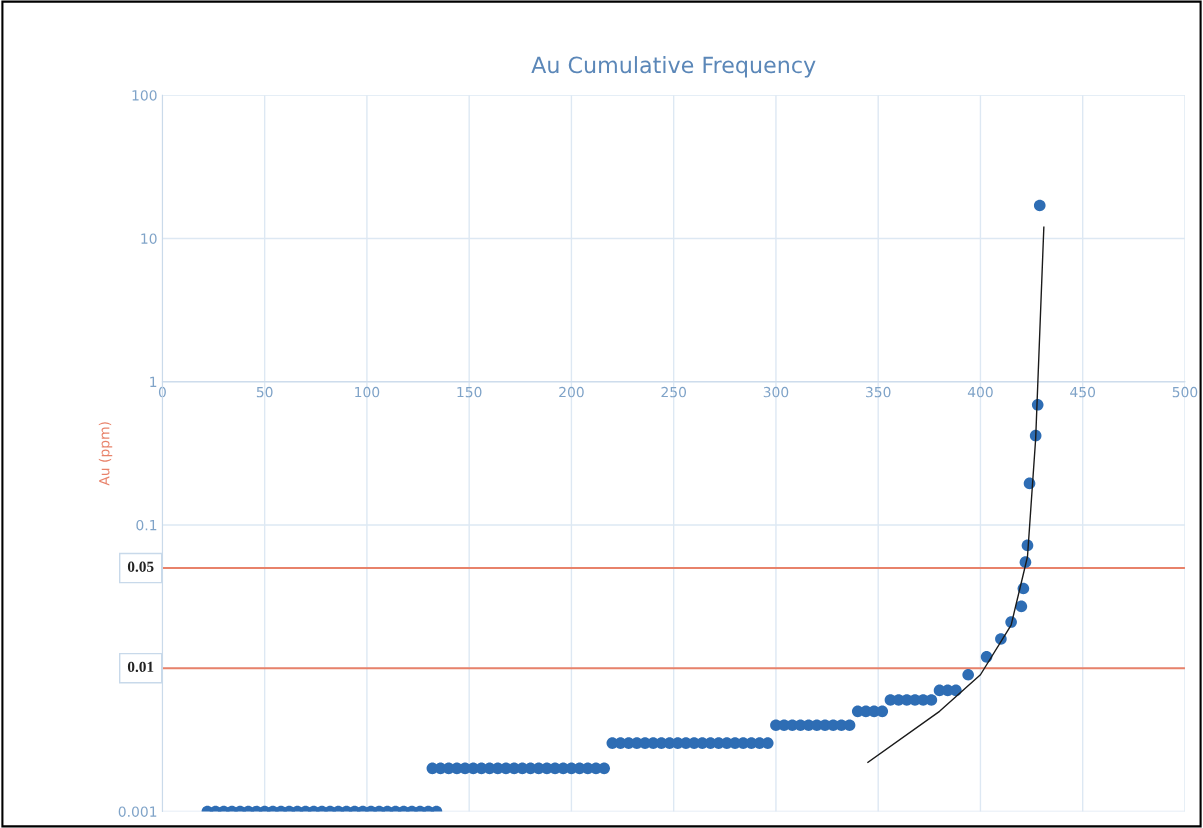 The width and height of the screenshot is (1203, 828). Describe the element at coordinates (162, 392) in the screenshot. I see `x-tick-label: 0` at that location.